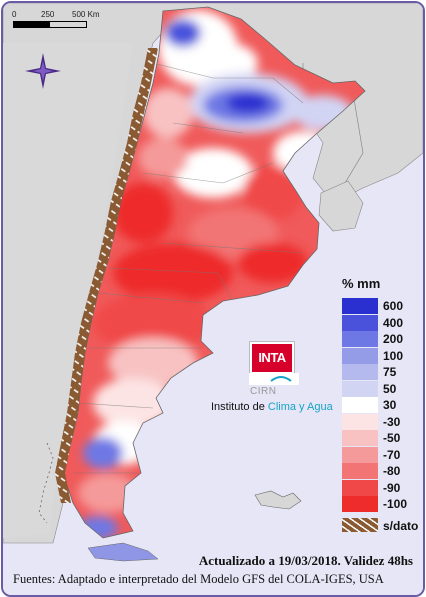 This screenshot has width=426, height=597. Describe the element at coordinates (43, 71) in the screenshot. I see `compass-rose-icon` at that location.